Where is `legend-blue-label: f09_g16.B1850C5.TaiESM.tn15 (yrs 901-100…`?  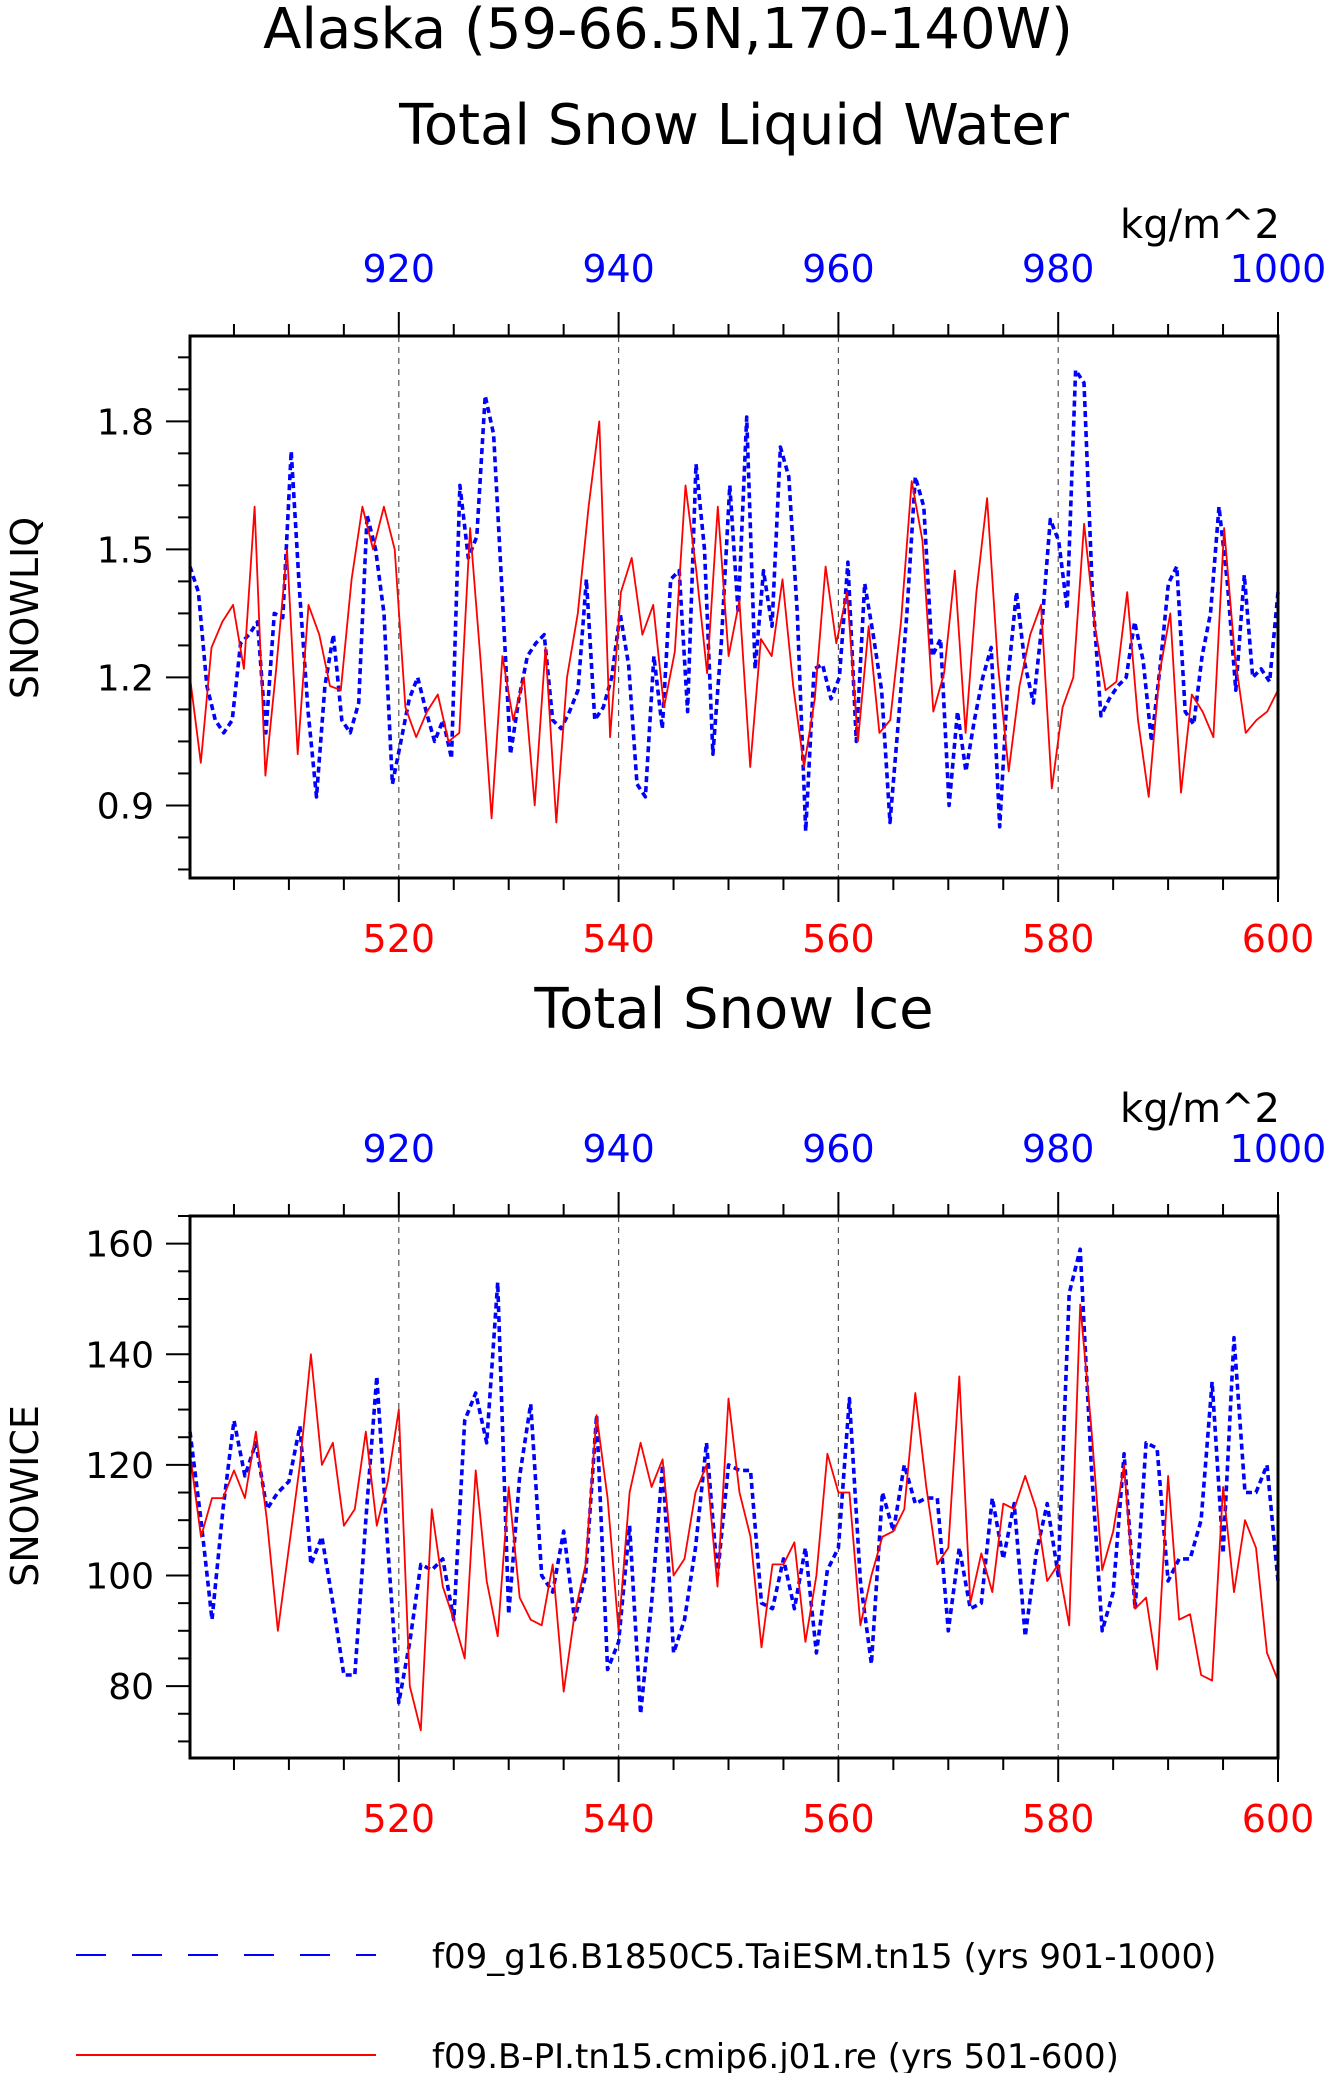
legend-blue-label: f09_g16.B1850C5.TaiESM.tn15 (yrs 901-100… is located at coordinates (824, 1957).